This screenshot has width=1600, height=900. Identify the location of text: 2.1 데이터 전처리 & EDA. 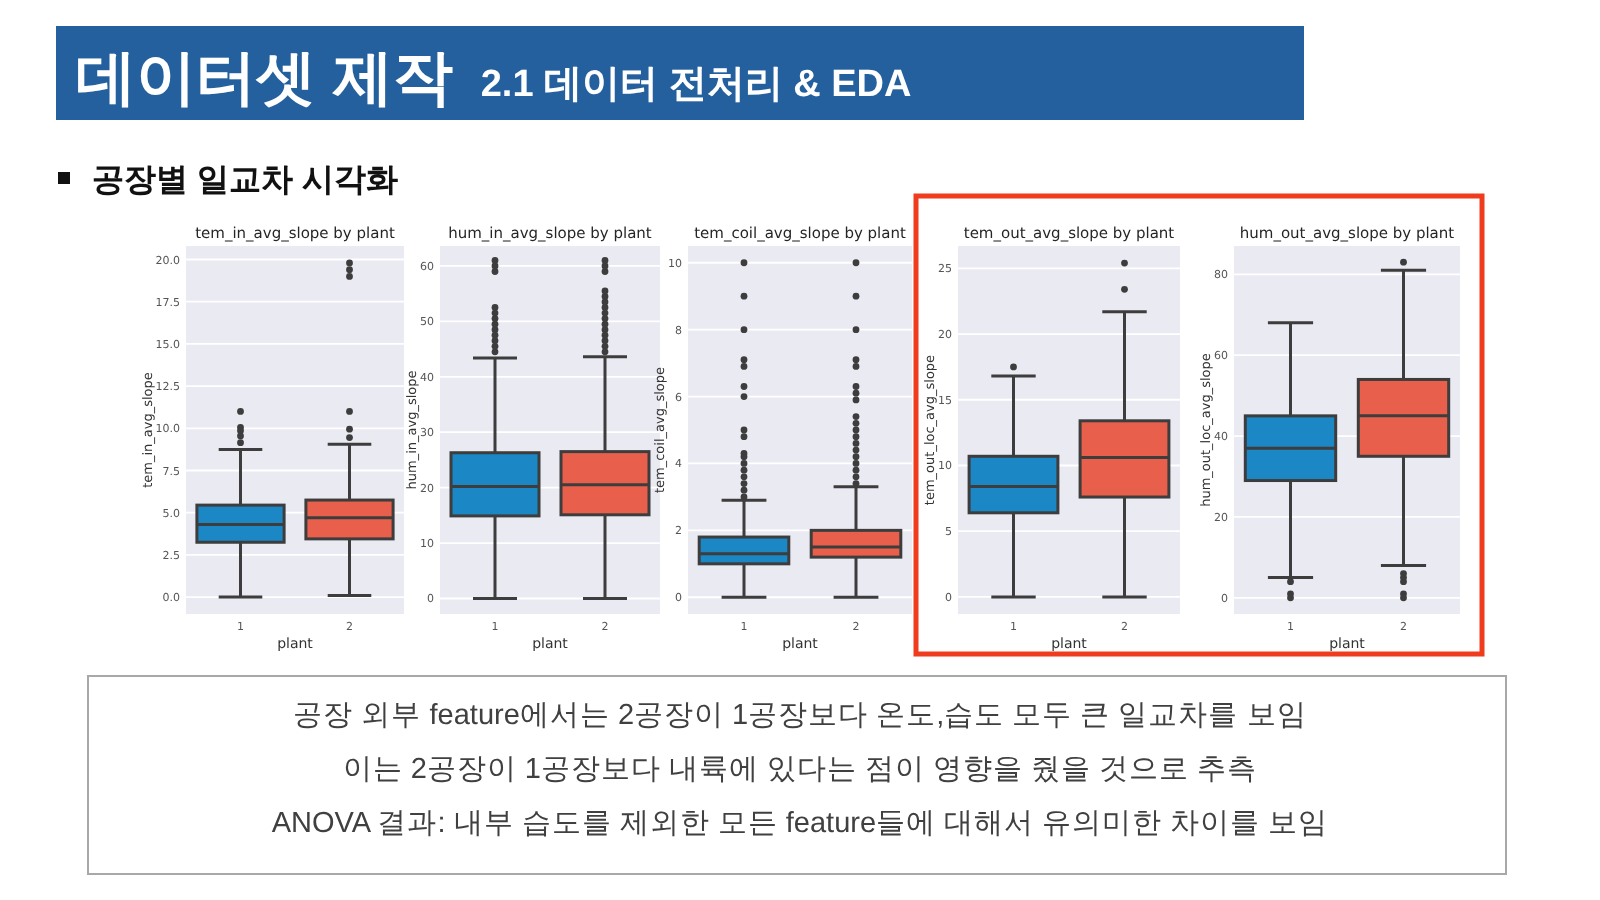
(696, 85).